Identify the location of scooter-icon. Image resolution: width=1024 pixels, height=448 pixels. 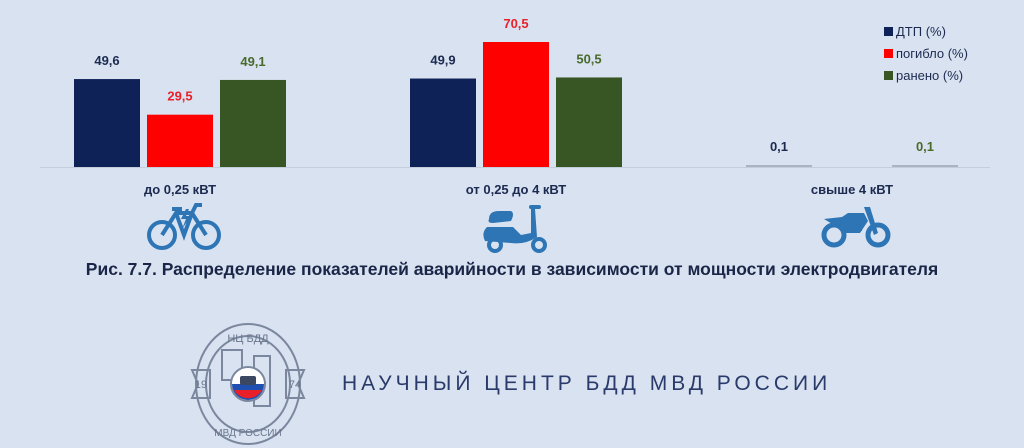
(515, 229).